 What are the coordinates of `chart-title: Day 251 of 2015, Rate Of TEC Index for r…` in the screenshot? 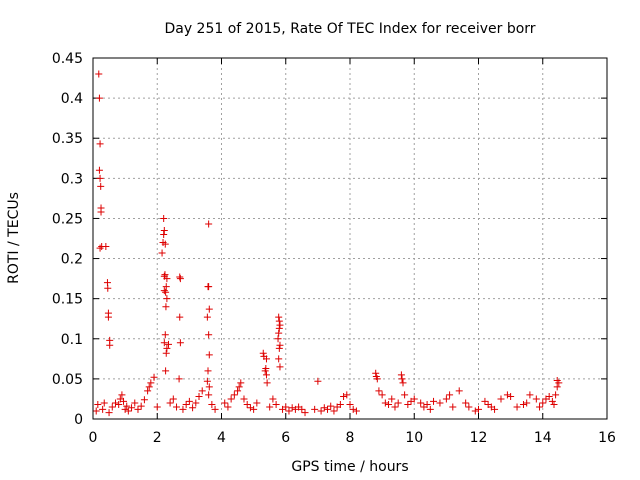 It's located at (349, 29).